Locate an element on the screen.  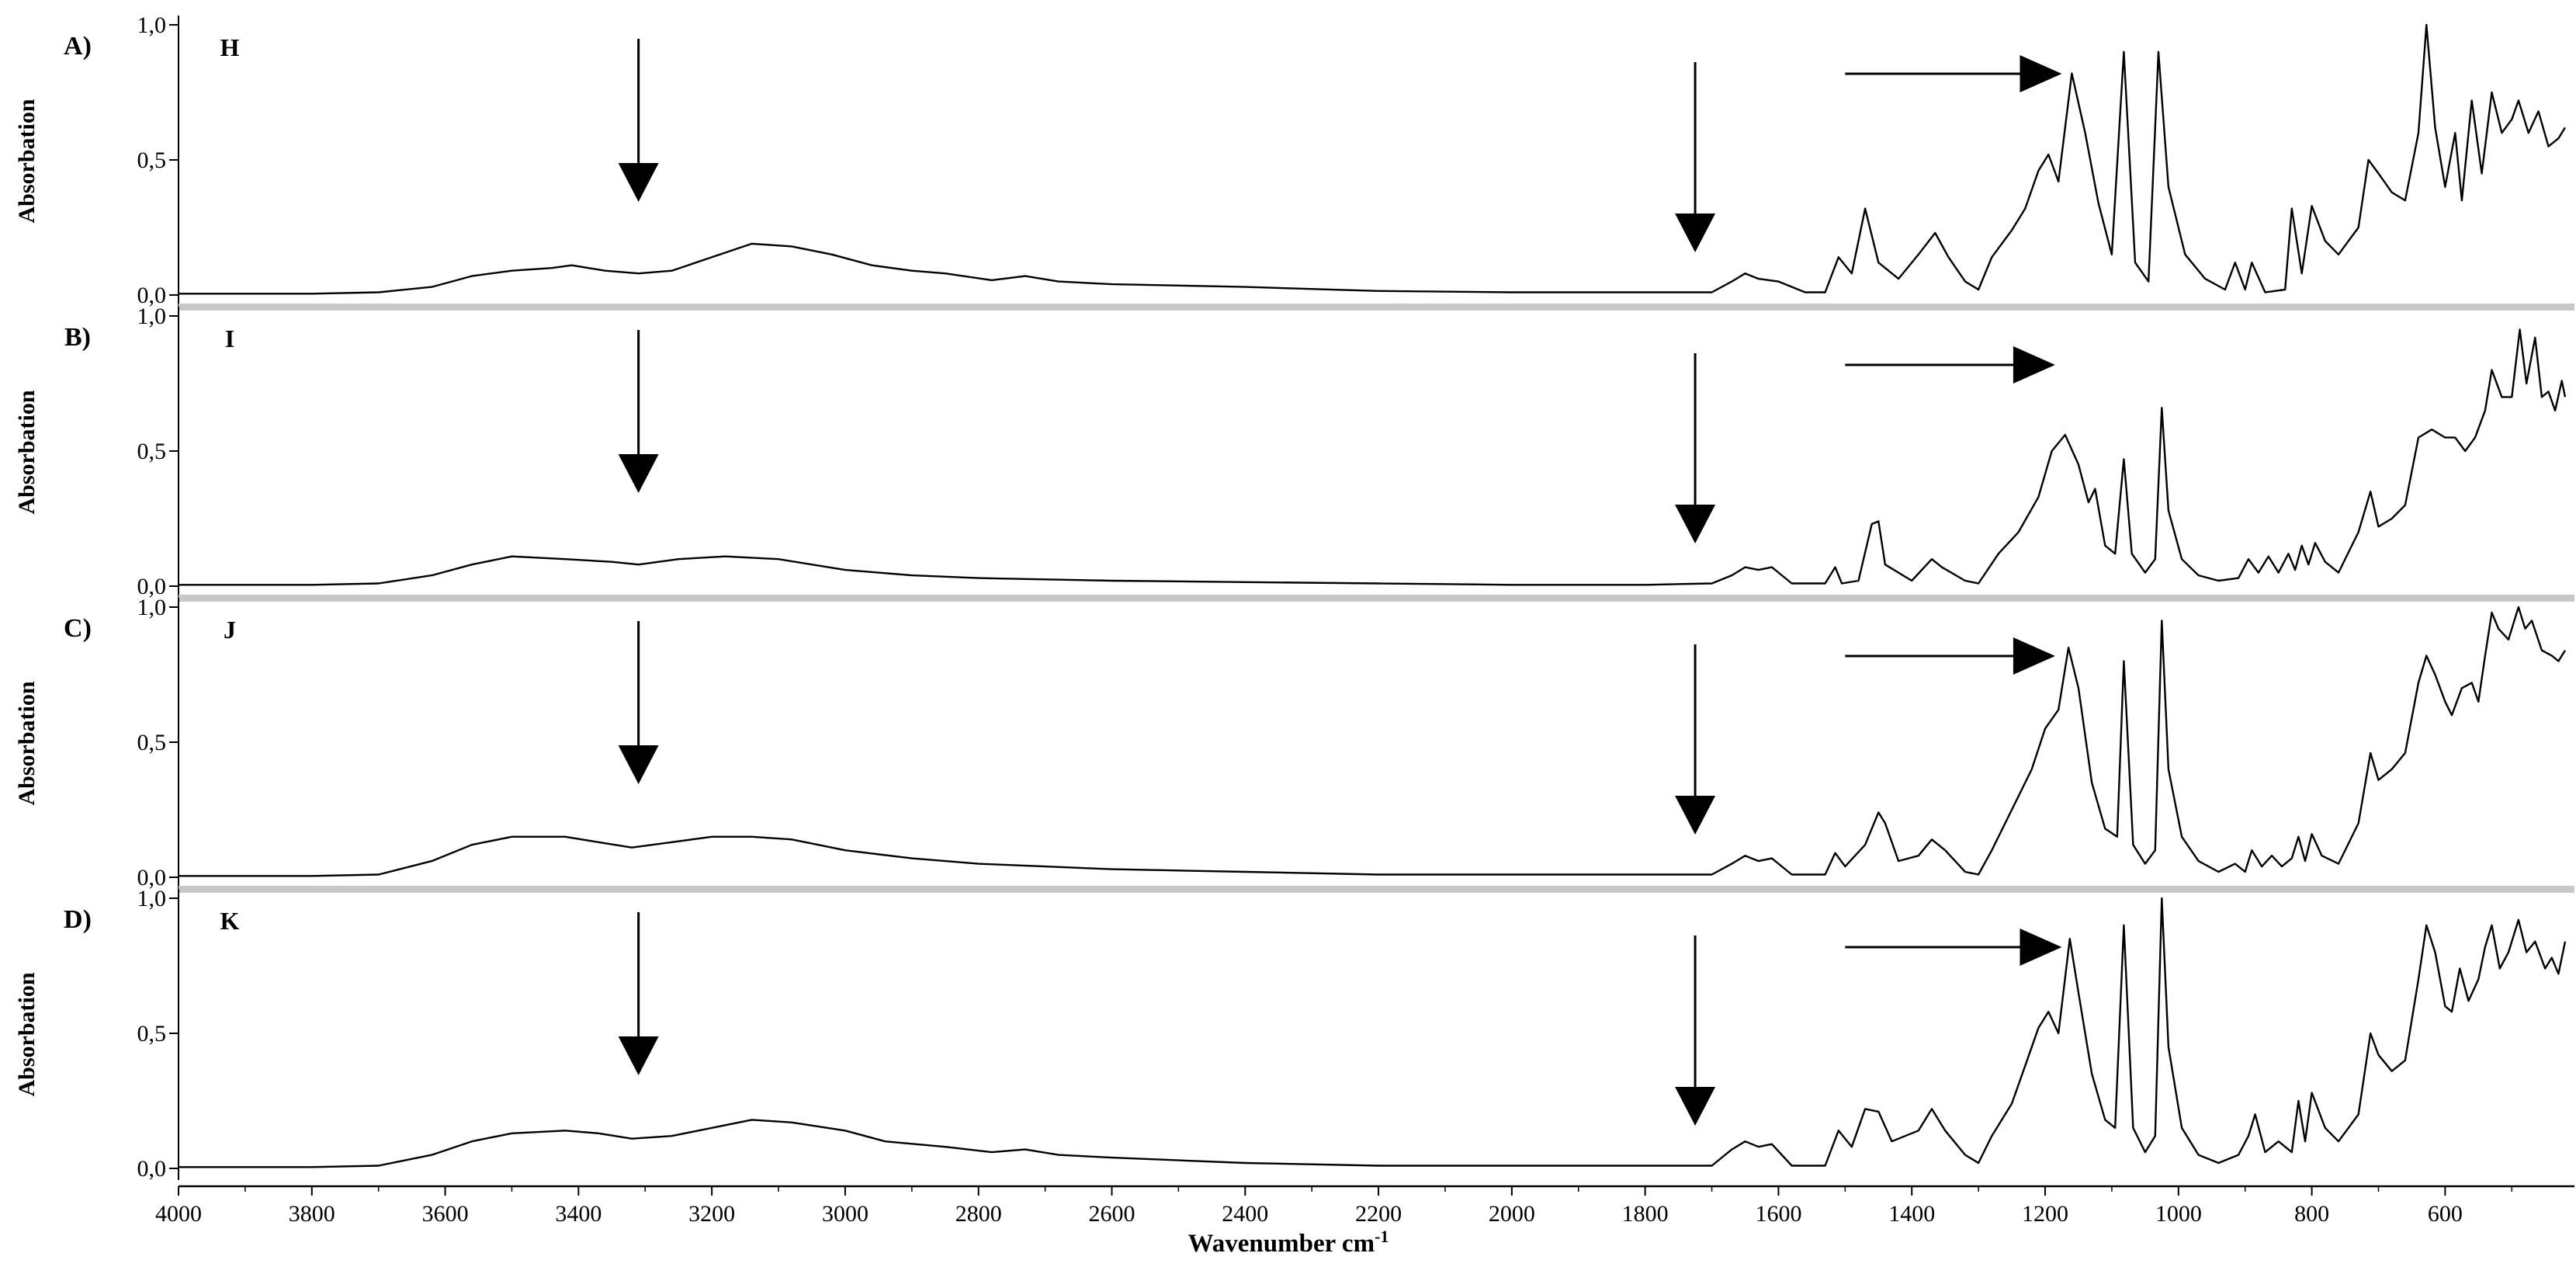
x-tick-label: 1200 is located at coordinates (2045, 1214).